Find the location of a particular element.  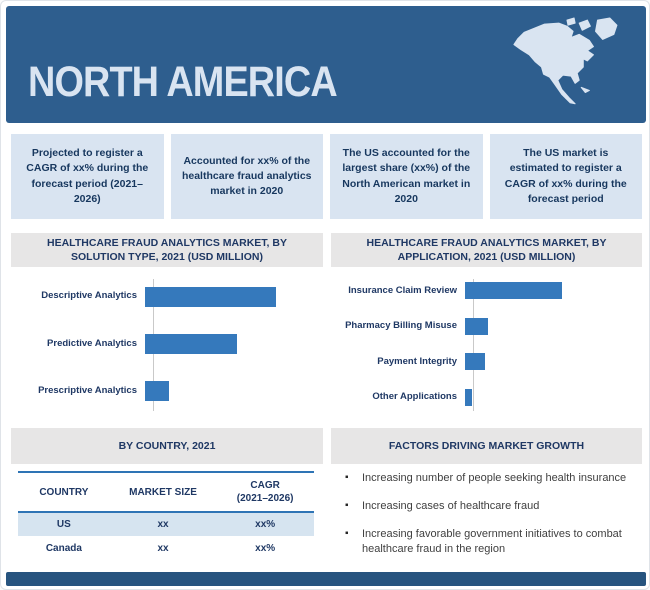

chart-bar-row: Payment Integrity is located at coordinates (486, 362).